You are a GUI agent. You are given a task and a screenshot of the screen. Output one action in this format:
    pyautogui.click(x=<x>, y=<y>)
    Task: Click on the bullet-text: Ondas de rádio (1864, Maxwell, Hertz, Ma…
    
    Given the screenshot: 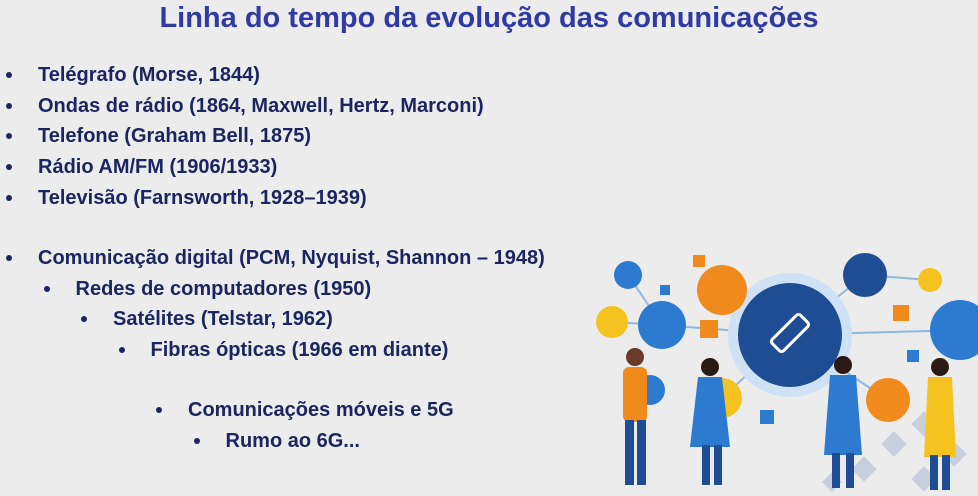 What is the action you would take?
    pyautogui.click(x=261, y=105)
    